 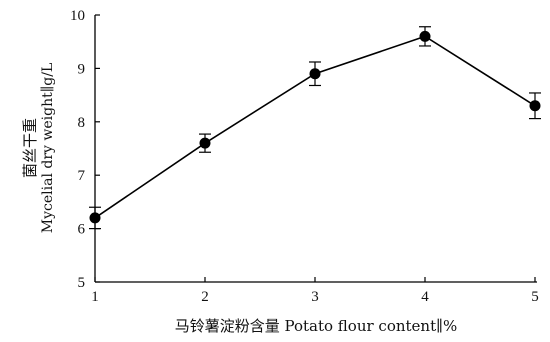 What do you see at coordinates (82, 283) in the screenshot?
I see `y-tick-label: 5` at bounding box center [82, 283].